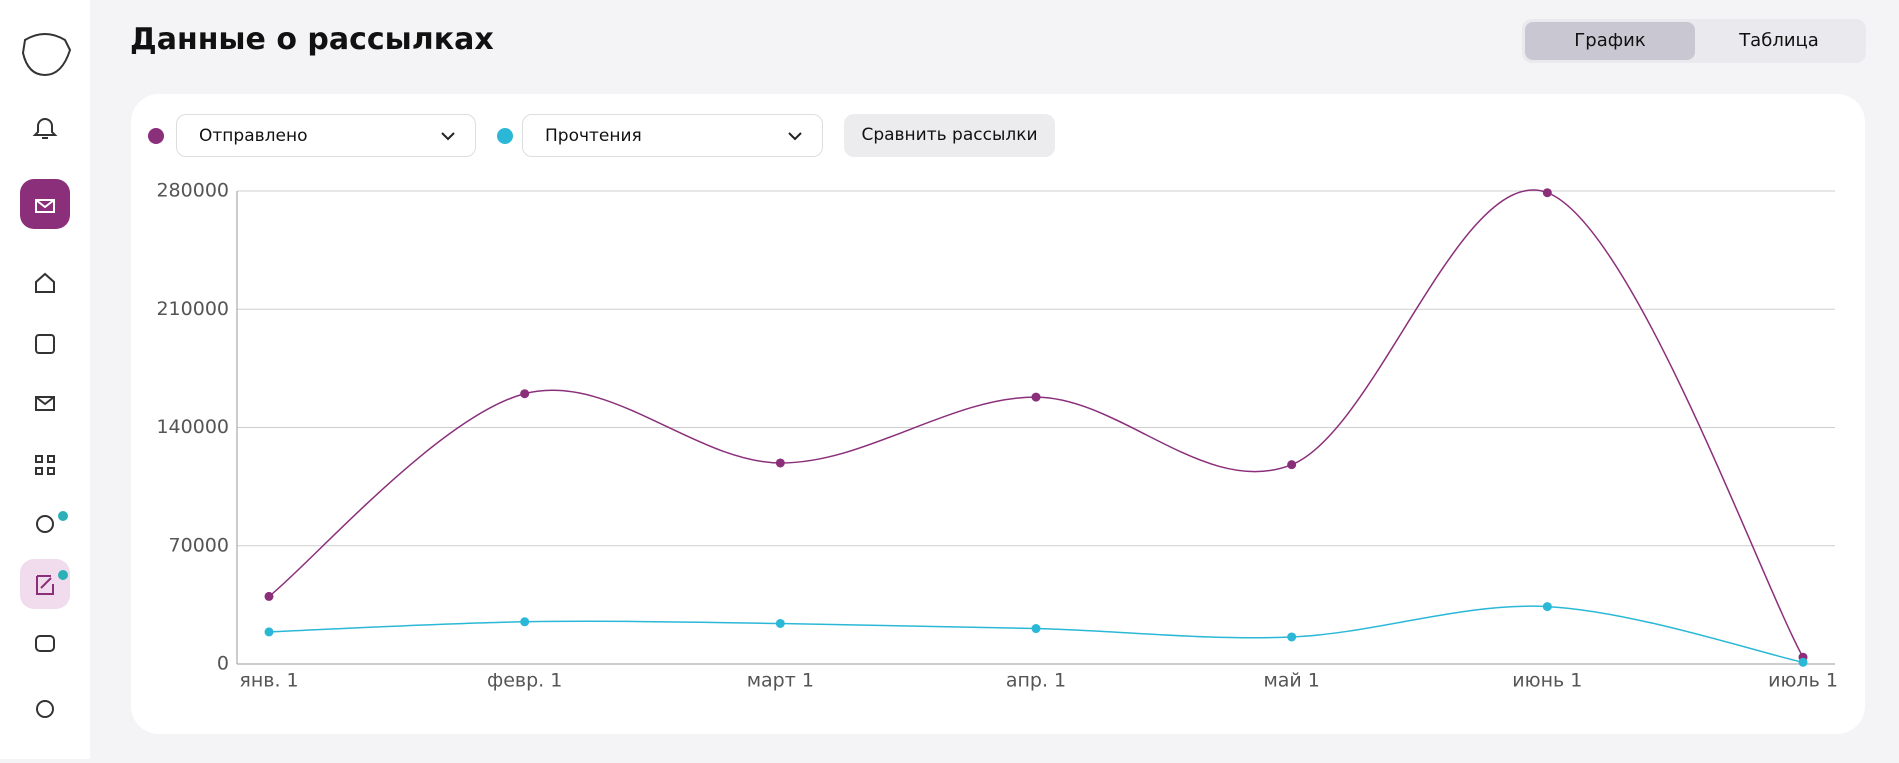 The width and height of the screenshot is (1899, 763). What do you see at coordinates (45, 403) in the screenshot?
I see `mail-icon` at bounding box center [45, 403].